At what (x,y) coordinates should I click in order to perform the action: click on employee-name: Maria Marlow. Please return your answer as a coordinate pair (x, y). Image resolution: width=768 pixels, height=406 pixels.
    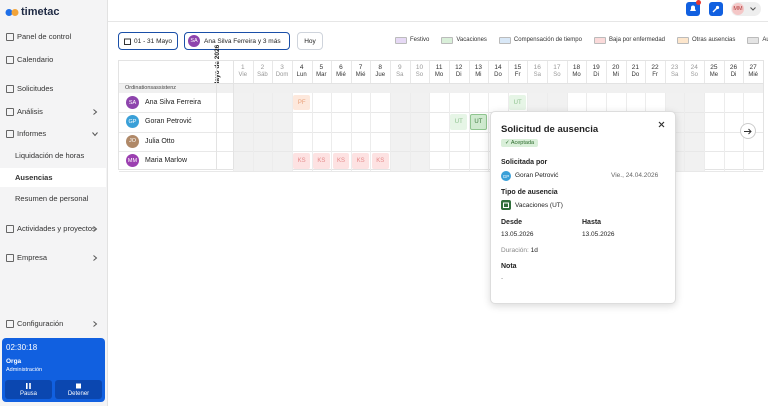
    Looking at the image, I should click on (166, 161).